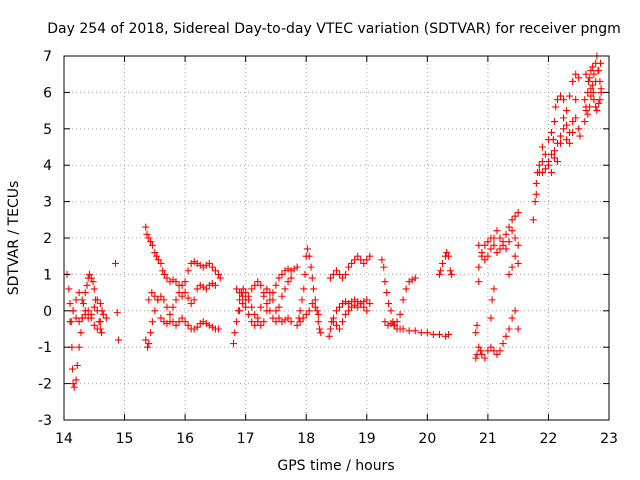 This screenshot has height=480, width=640. What do you see at coordinates (488, 439) in the screenshot?
I see `x-tick-label: 21` at bounding box center [488, 439].